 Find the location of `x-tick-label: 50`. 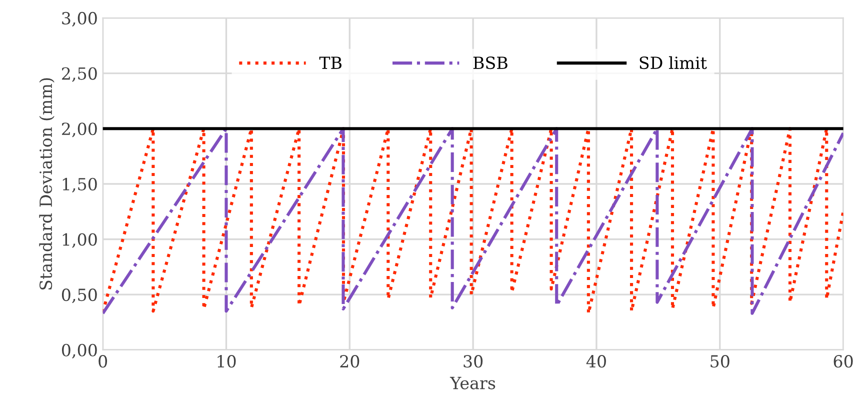

x-tick-label: 50 is located at coordinates (720, 361).